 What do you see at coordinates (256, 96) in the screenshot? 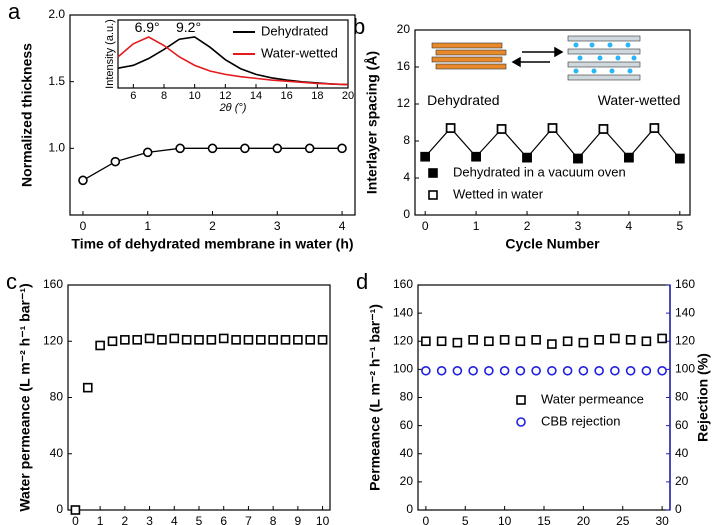
I see `x-tick-label: 14` at bounding box center [256, 96].